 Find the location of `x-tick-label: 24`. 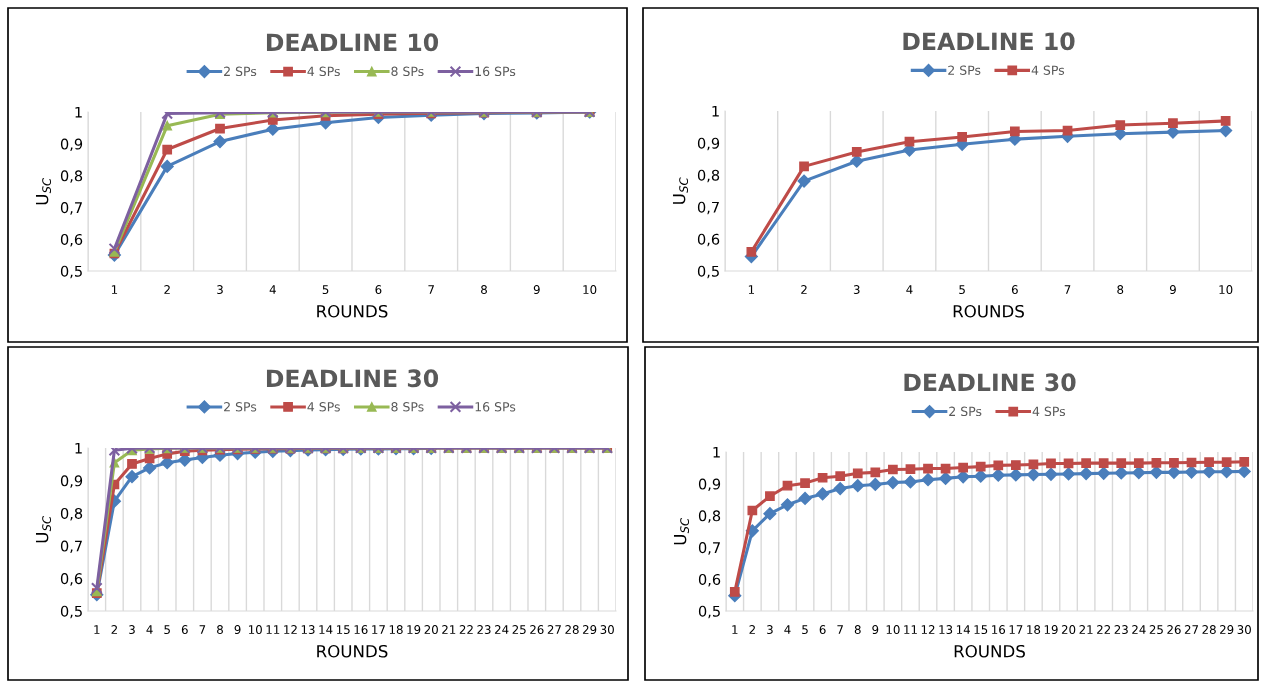

x-tick-label: 24 is located at coordinates (501, 629).